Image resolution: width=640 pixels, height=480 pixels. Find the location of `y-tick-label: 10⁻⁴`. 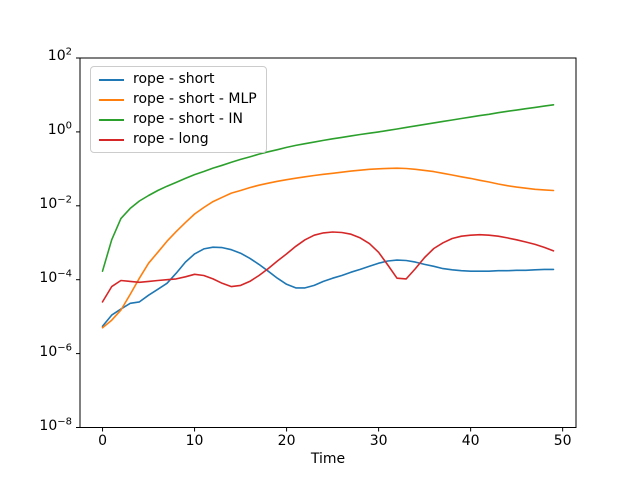

y-tick-label: 10⁻⁴ is located at coordinates (55, 277).